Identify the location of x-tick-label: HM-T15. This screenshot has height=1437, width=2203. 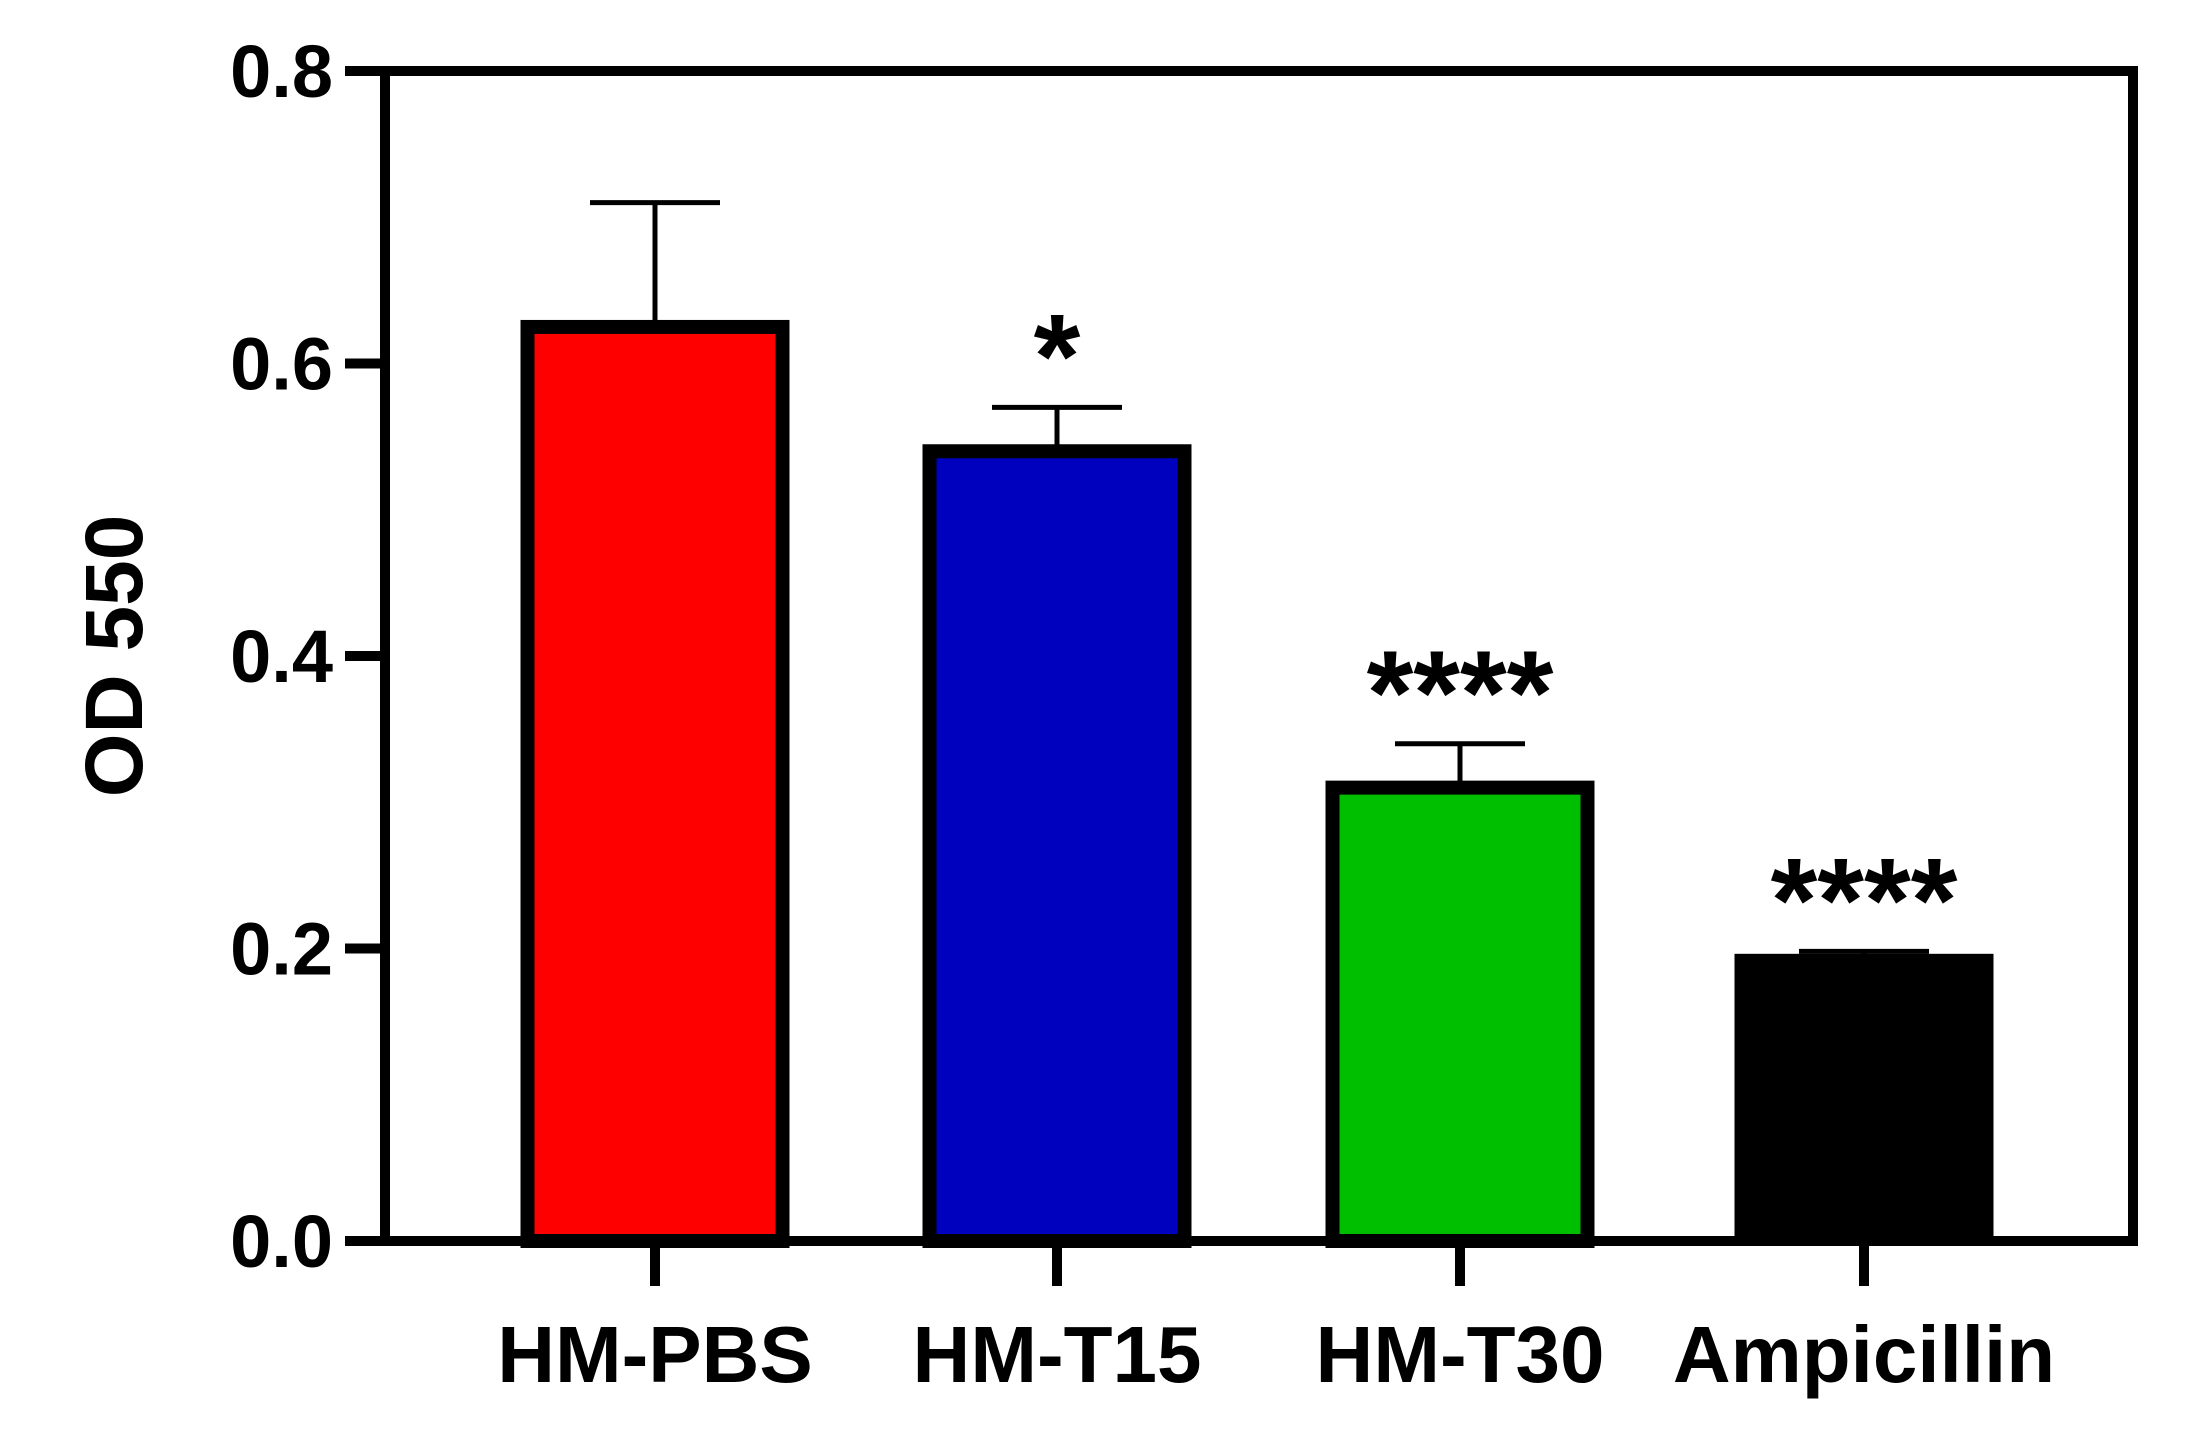
(1057, 1354).